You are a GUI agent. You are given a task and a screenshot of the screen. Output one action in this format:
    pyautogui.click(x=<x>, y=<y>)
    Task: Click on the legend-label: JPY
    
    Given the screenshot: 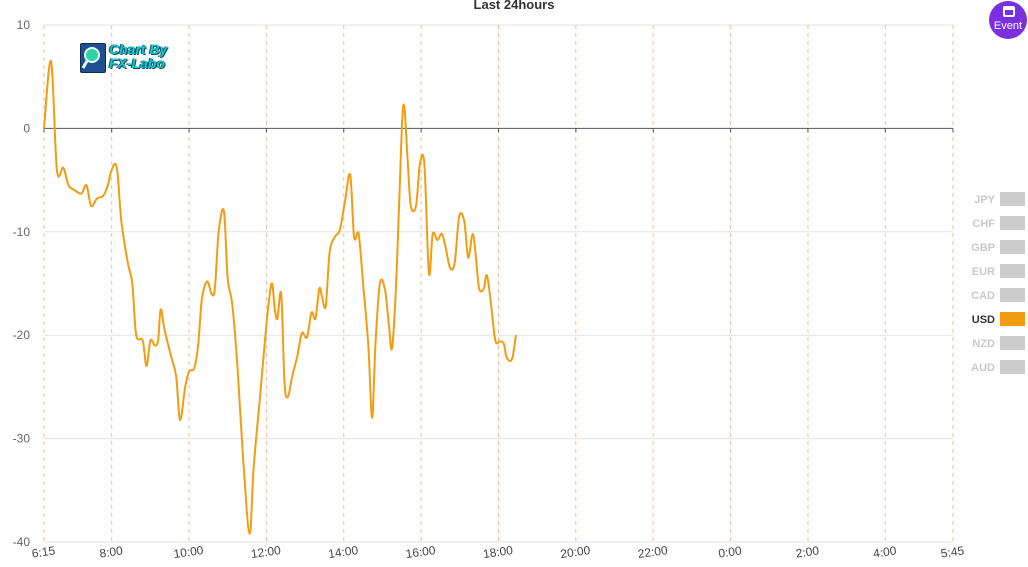 What is the action you would take?
    pyautogui.click(x=984, y=200)
    